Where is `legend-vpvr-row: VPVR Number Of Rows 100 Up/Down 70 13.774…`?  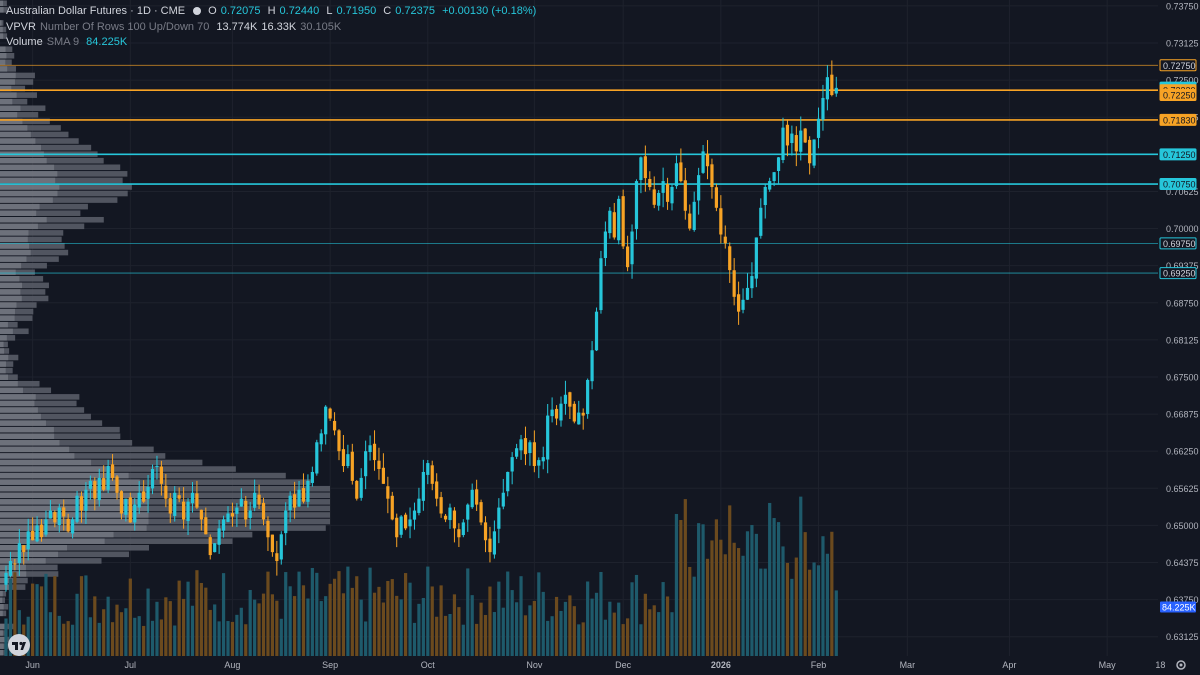
legend-vpvr-row: VPVR Number Of Rows 100 Up/Down 70 13.774… is located at coordinates (175, 27).